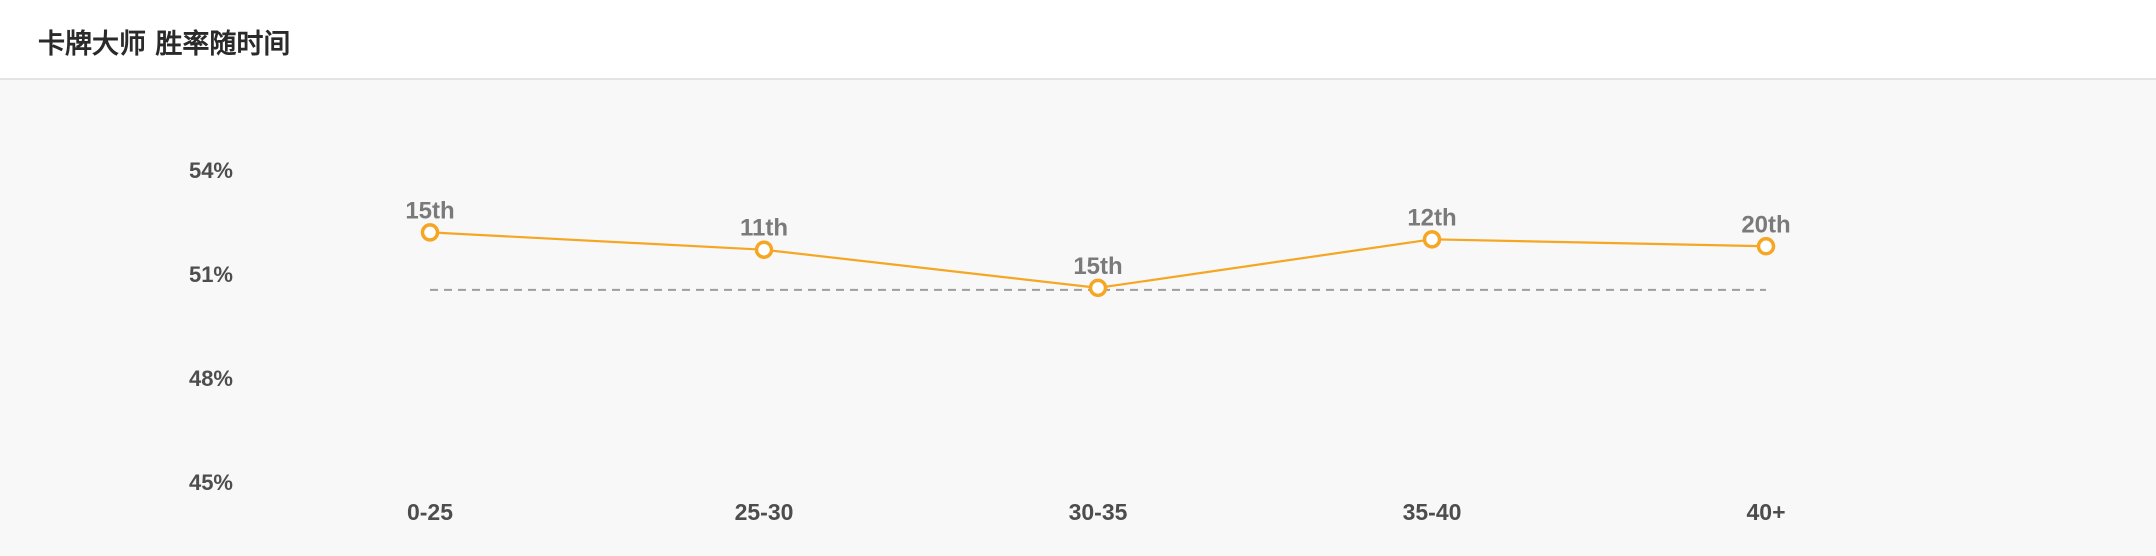 This screenshot has height=556, width=2156. I want to click on chart-header: 卡牌大师 胜率随时间, so click(1078, 40).